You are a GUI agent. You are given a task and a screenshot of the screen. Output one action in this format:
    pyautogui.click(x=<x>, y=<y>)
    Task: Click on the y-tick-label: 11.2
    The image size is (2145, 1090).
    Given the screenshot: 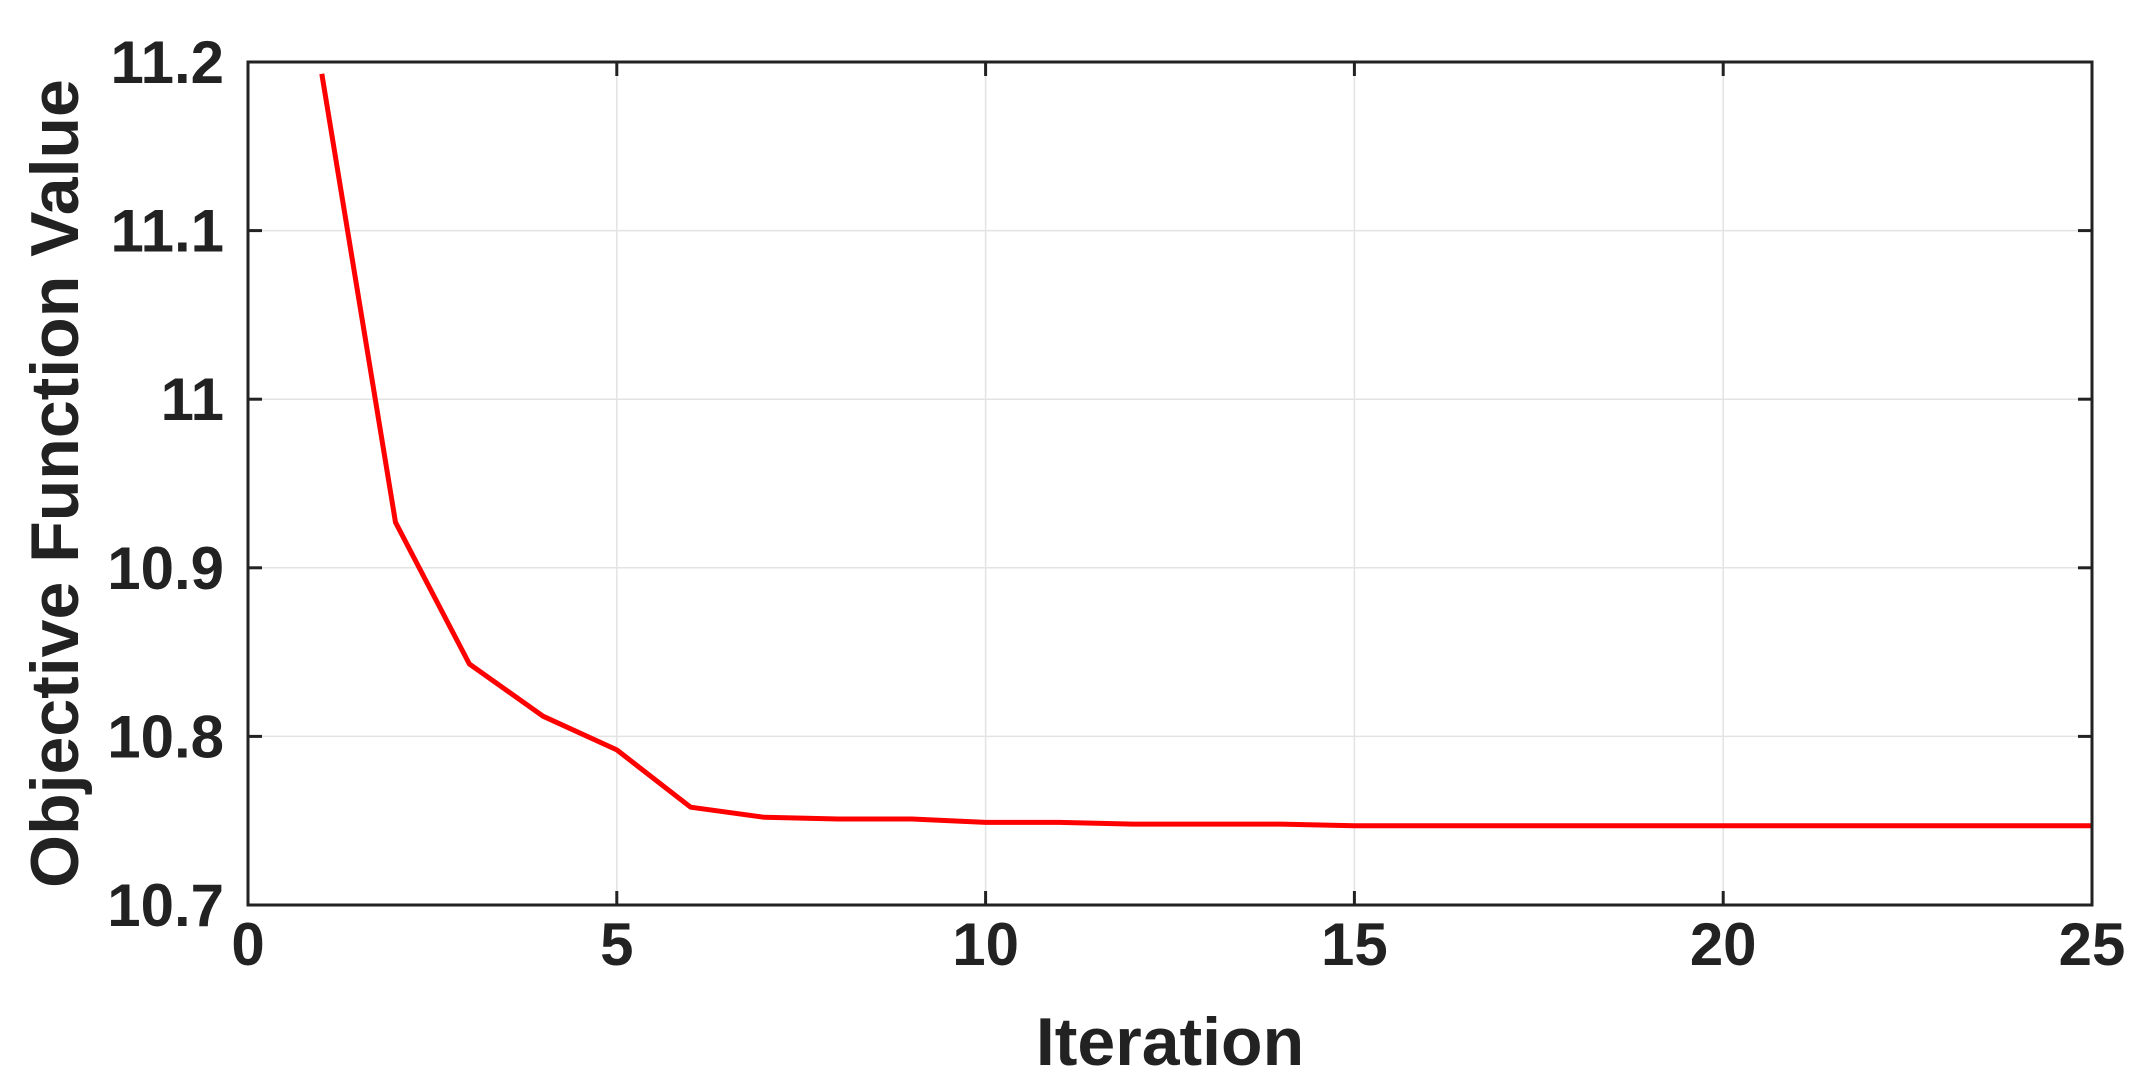 What is the action you would take?
    pyautogui.click(x=167, y=62)
    